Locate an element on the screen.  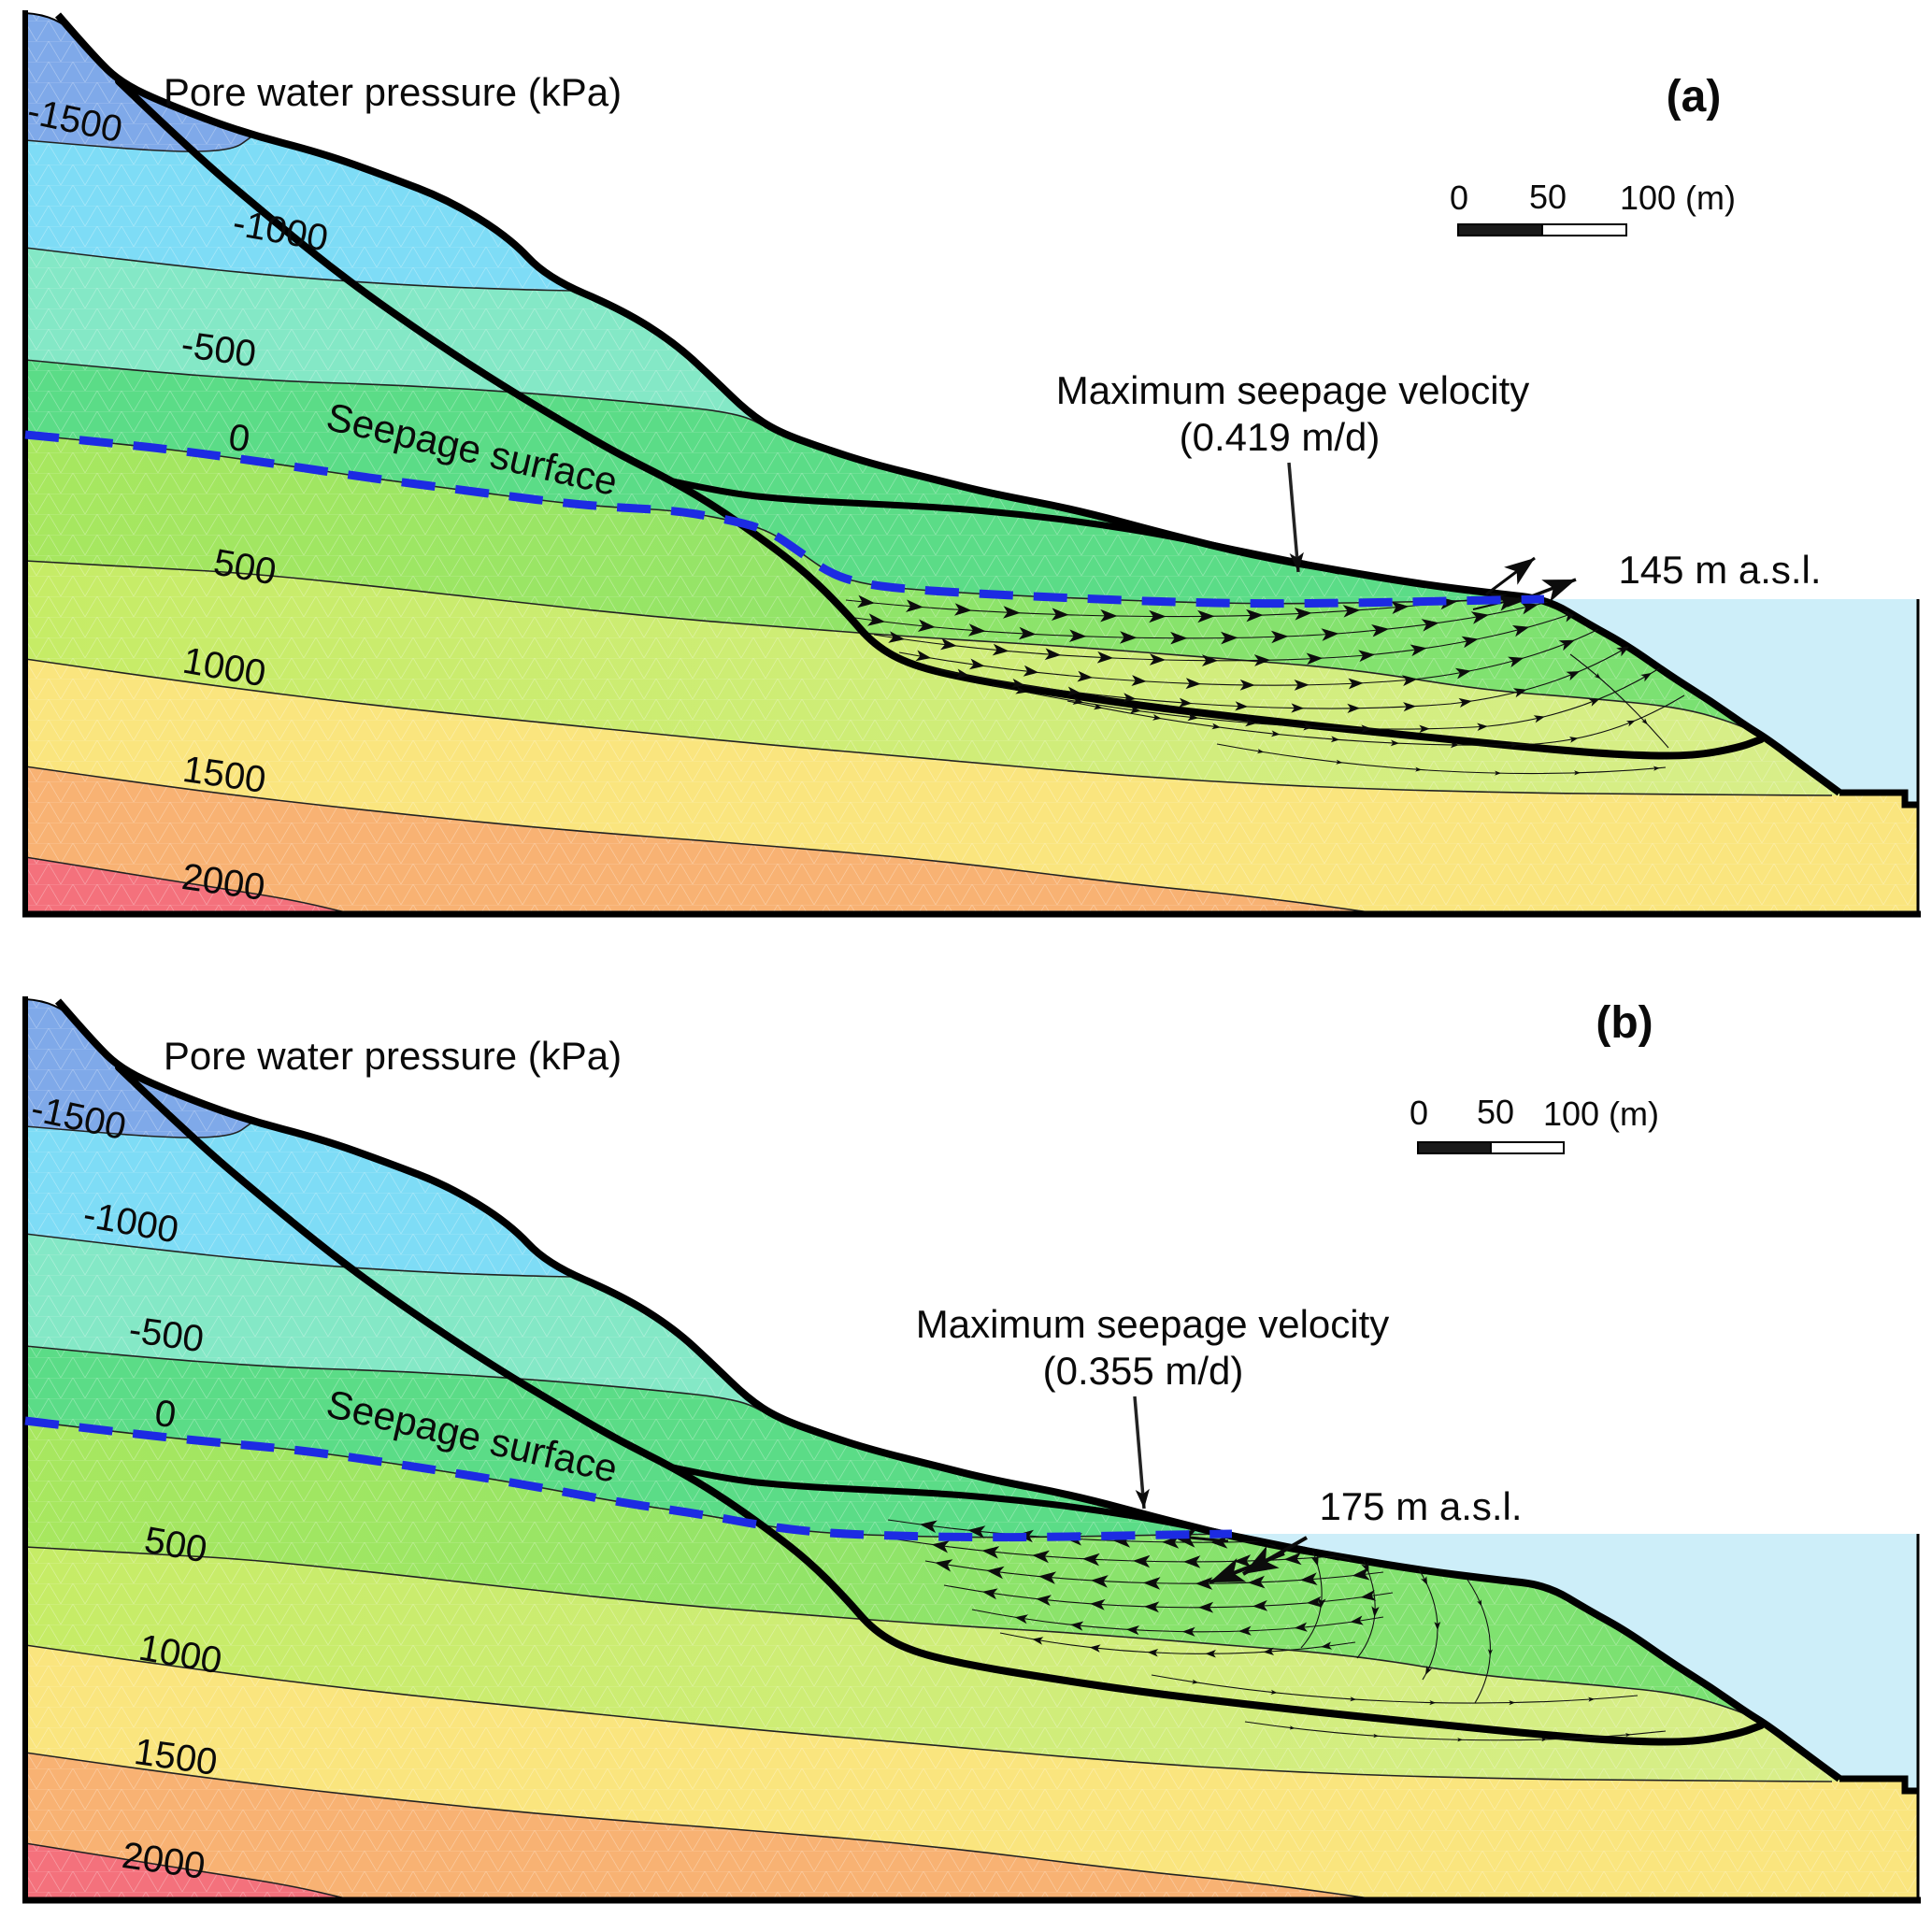
scalebar-b-50: 50 is located at coordinates (1495, 1112).